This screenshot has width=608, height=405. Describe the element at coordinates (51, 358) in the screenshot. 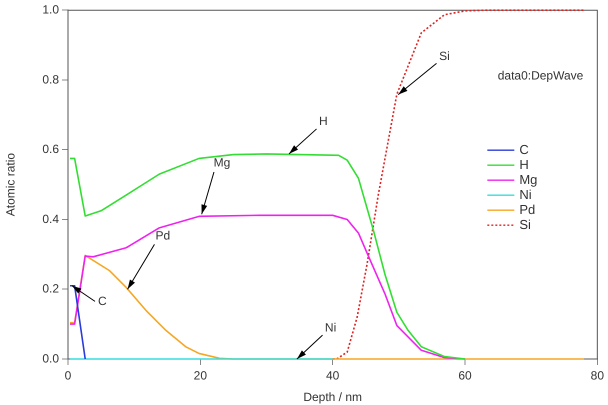

I see `y-tick-label: 0.0` at that location.